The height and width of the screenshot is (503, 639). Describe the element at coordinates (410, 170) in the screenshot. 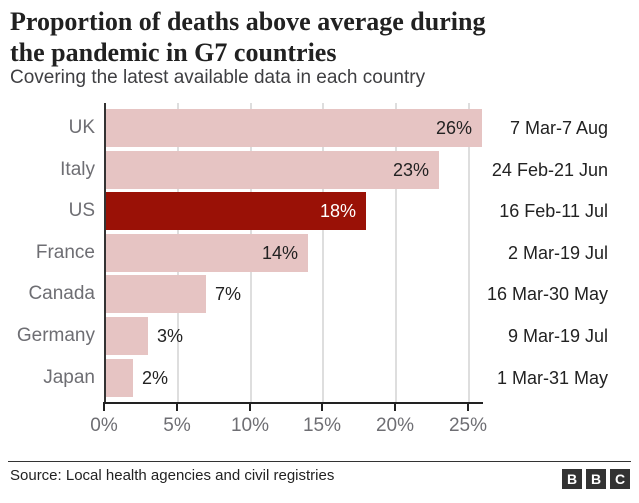

I see `value-label-italy: 23%` at that location.